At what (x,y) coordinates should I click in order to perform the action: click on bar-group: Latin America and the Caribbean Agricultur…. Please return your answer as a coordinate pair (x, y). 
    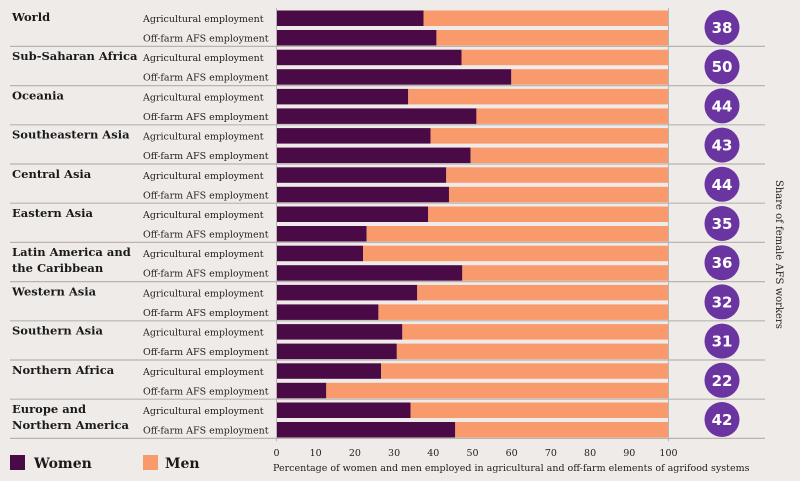
    Looking at the image, I should click on (340, 263).